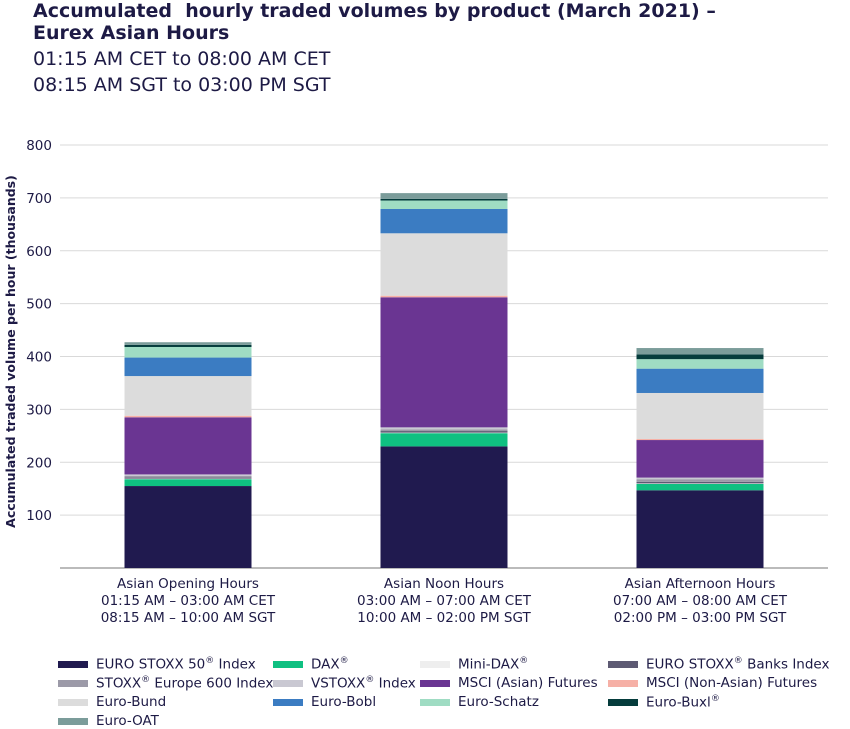 The width and height of the screenshot is (850, 729). What do you see at coordinates (39, 358) in the screenshot?
I see `y-tick-label: 400` at bounding box center [39, 358].